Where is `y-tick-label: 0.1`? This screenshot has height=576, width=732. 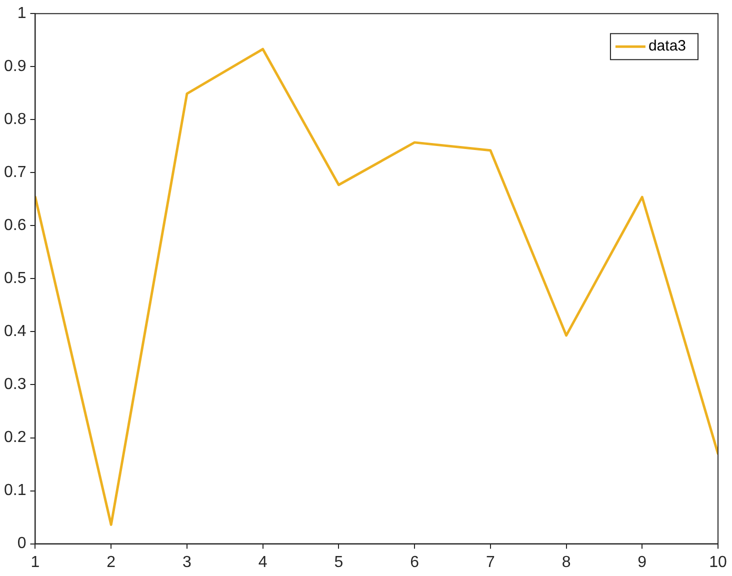
y-tick-label: 0.1 is located at coordinates (15, 491).